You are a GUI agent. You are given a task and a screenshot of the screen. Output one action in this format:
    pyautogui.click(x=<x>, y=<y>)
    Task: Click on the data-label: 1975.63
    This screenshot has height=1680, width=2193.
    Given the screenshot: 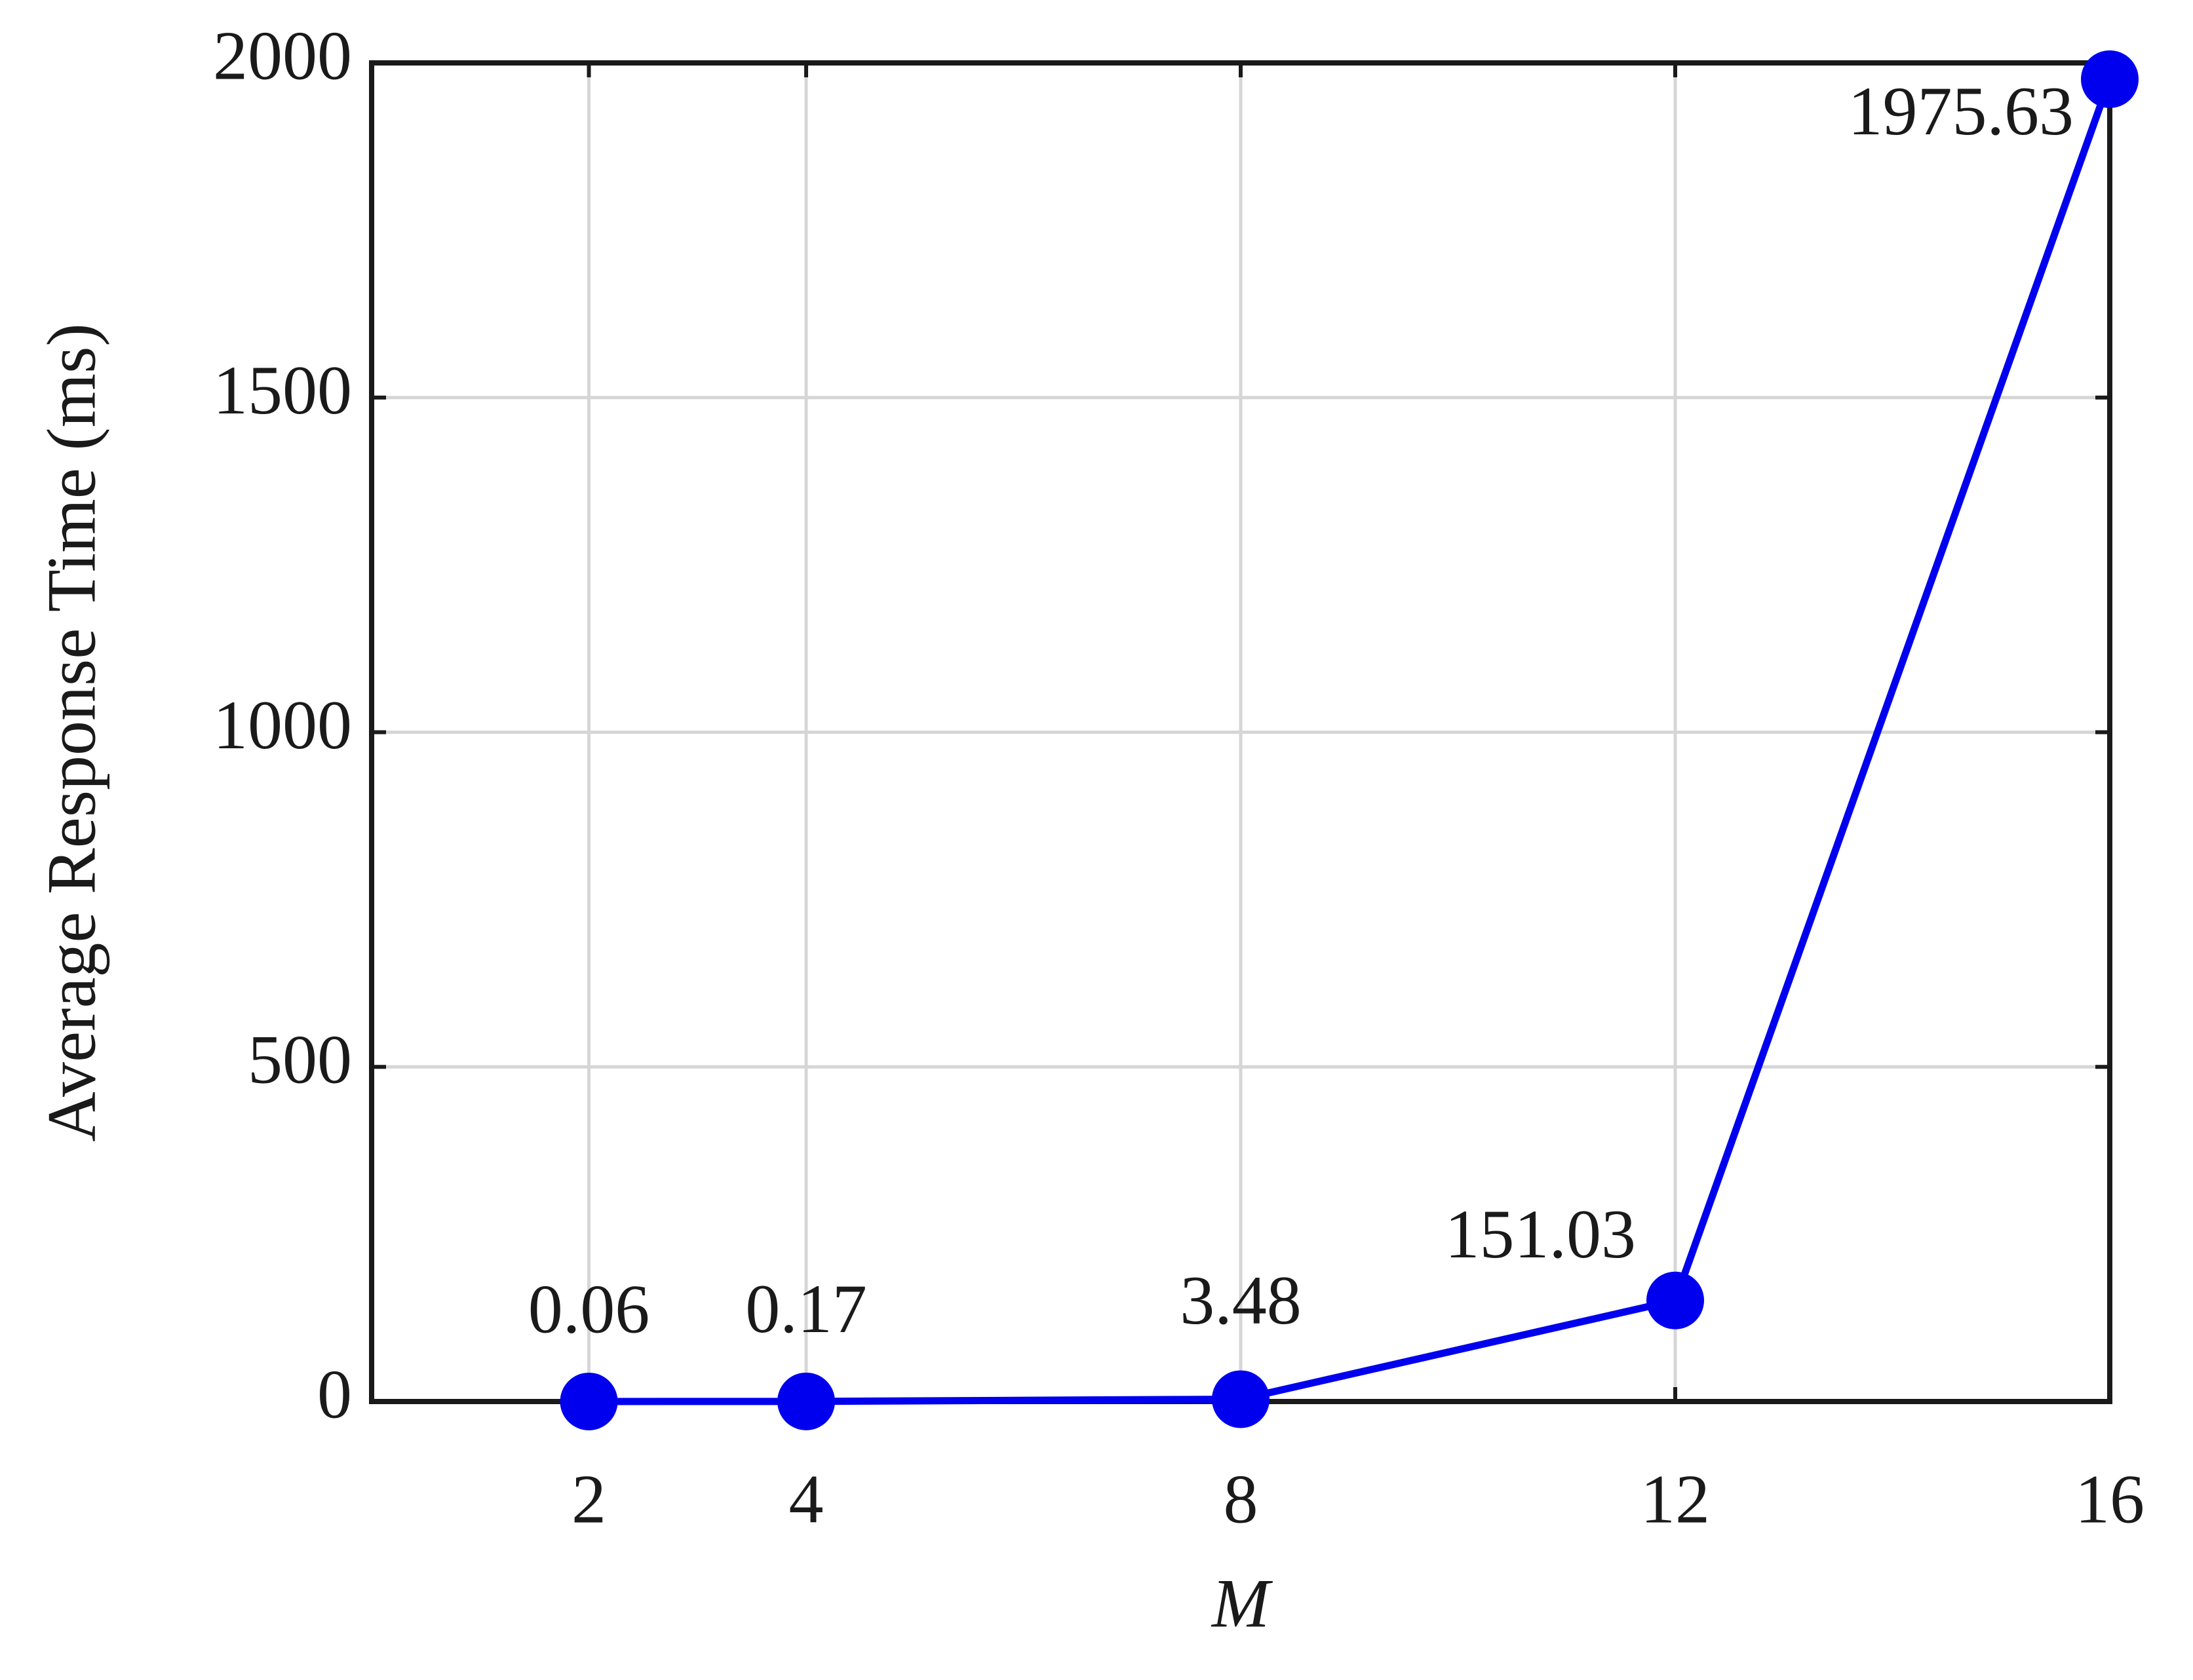 What is the action you would take?
    pyautogui.click(x=1961, y=111)
    